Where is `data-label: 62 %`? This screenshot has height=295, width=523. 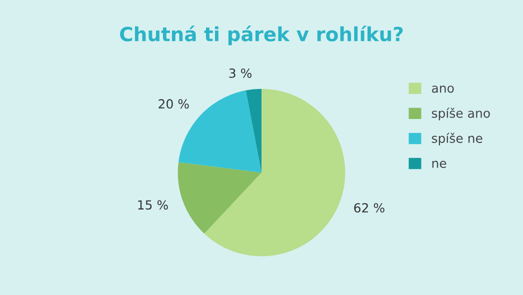
data-label: 62 % is located at coordinates (369, 208).